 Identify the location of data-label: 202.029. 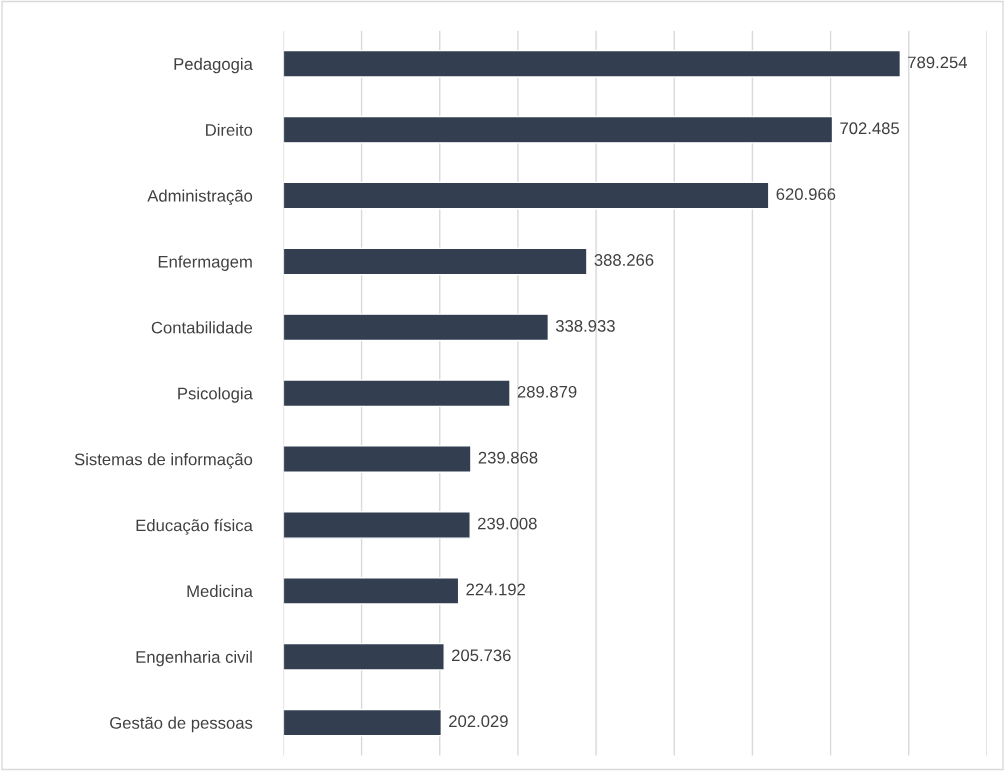
(478, 721).